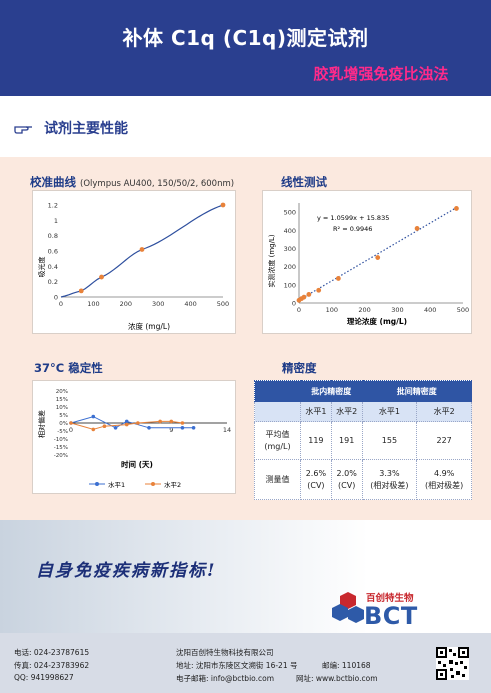 This screenshot has width=491, height=693. Describe the element at coordinates (227, 430) in the screenshot. I see `x-tick-label: 14` at that location.